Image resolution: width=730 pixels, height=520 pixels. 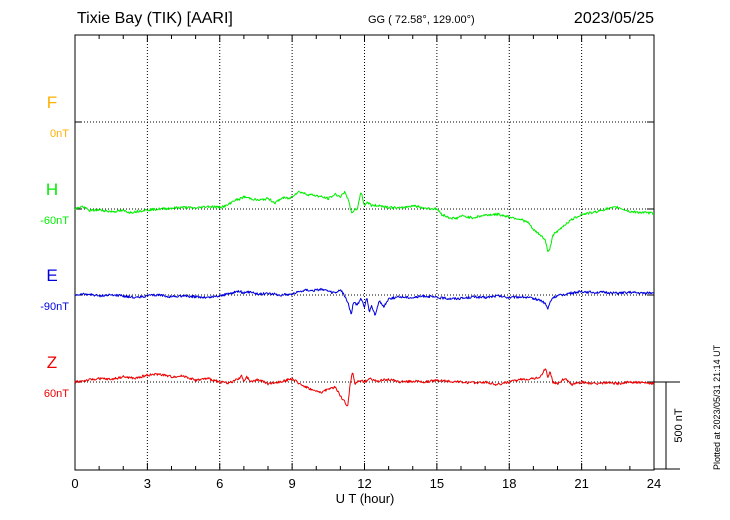 I want to click on x-tick-label: 3, so click(x=147, y=483).